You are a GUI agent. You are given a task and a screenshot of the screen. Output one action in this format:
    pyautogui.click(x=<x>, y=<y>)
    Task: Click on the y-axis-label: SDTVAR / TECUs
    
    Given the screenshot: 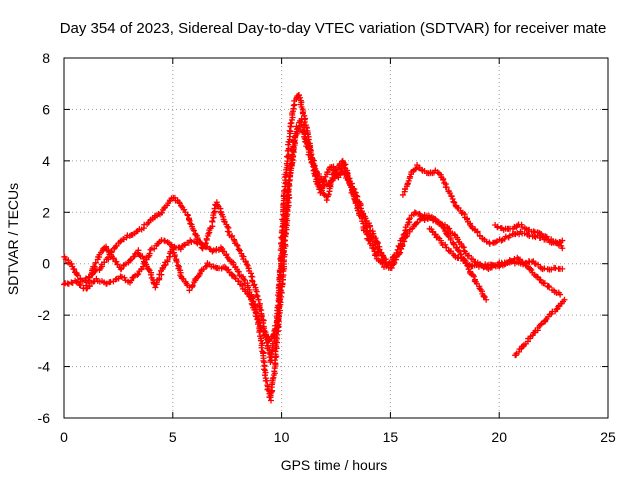 What is the action you would take?
    pyautogui.click(x=13, y=239)
    